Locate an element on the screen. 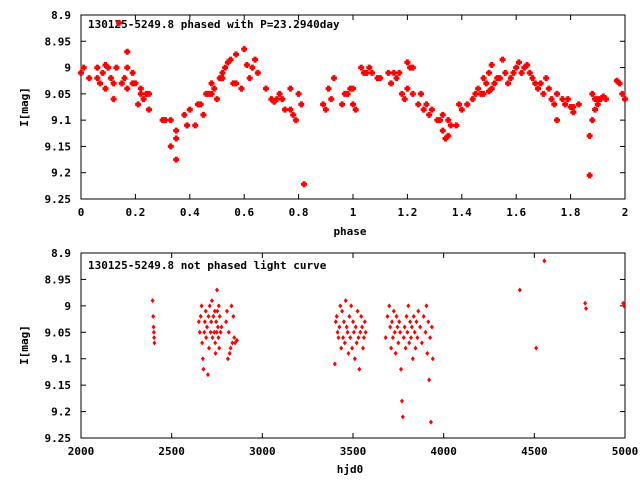 This screenshot has height=480, width=640. y-tick-label: 9.05 is located at coordinates (58, 332).